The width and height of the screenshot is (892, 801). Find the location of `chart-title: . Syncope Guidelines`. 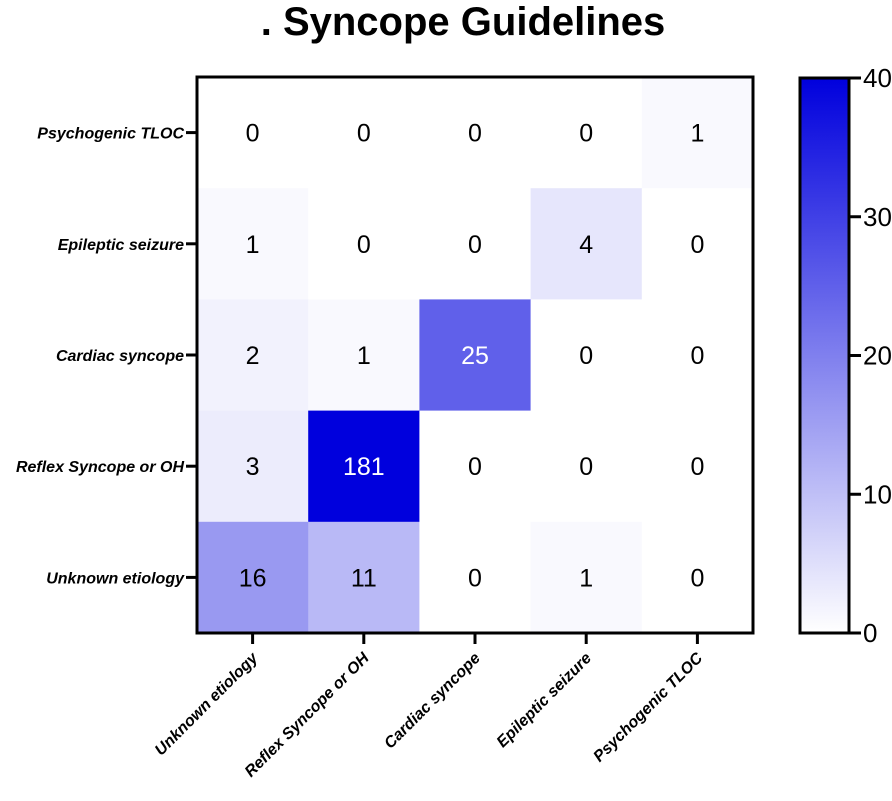

chart-title: . Syncope Guidelines is located at coordinates (463, 22).